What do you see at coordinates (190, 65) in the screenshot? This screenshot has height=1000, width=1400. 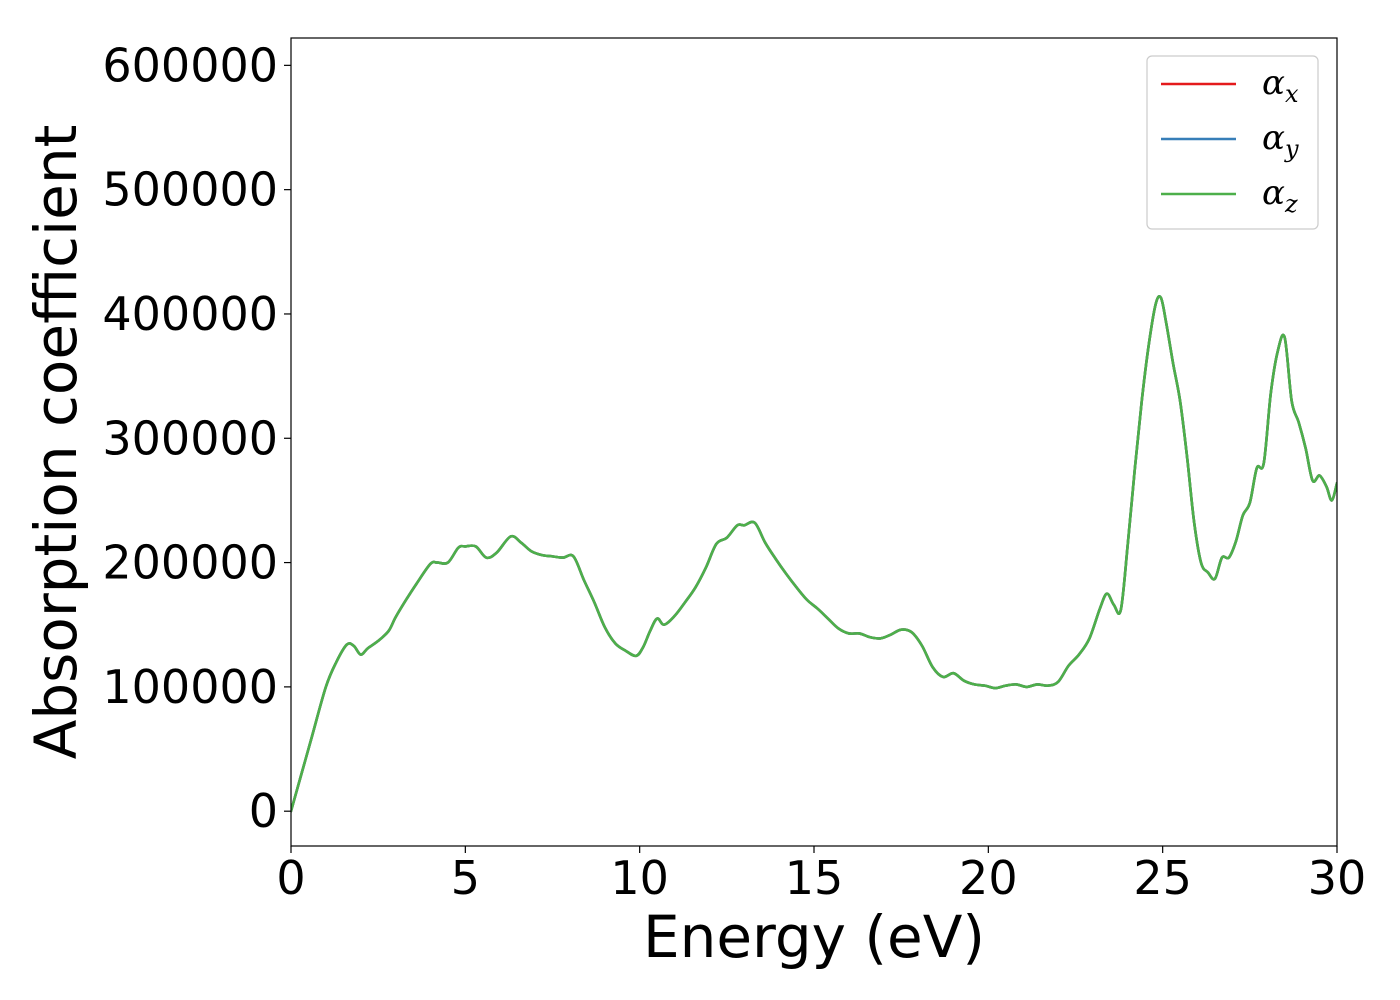 I see `y-tick-label: 600000` at bounding box center [190, 65].